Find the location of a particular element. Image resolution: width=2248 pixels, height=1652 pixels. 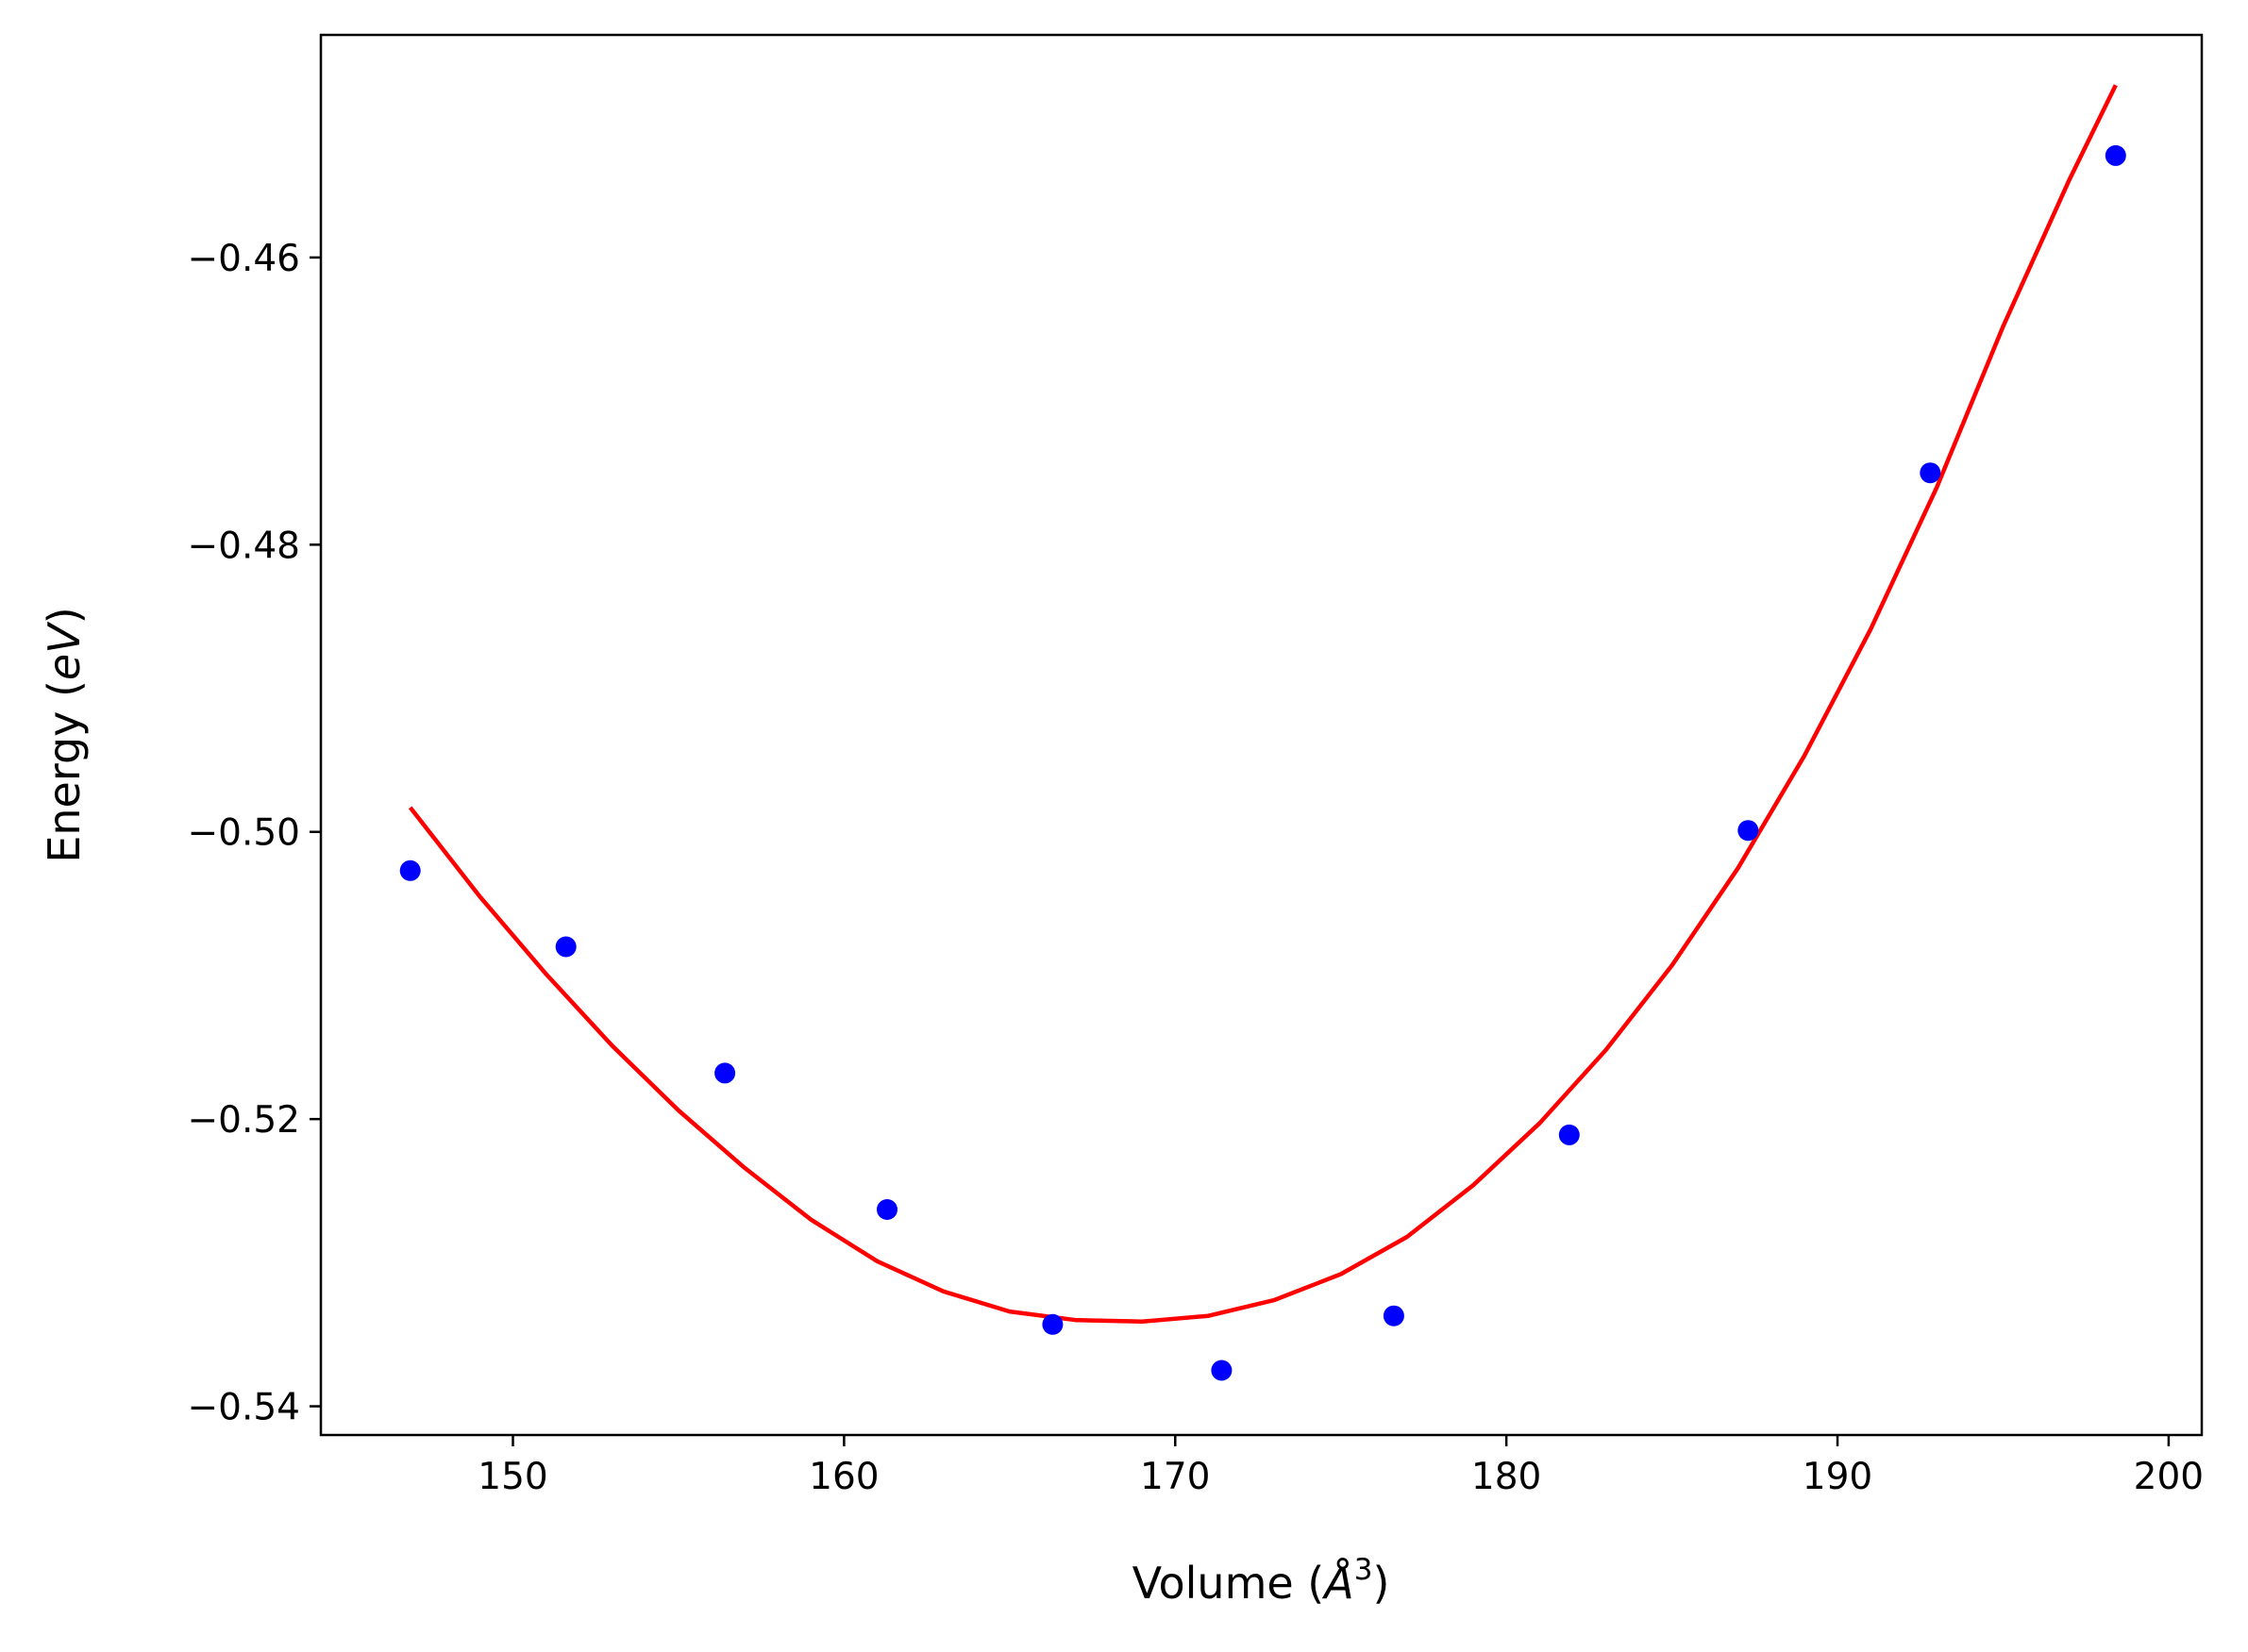

x-tick-label: 200 is located at coordinates (2169, 1477).